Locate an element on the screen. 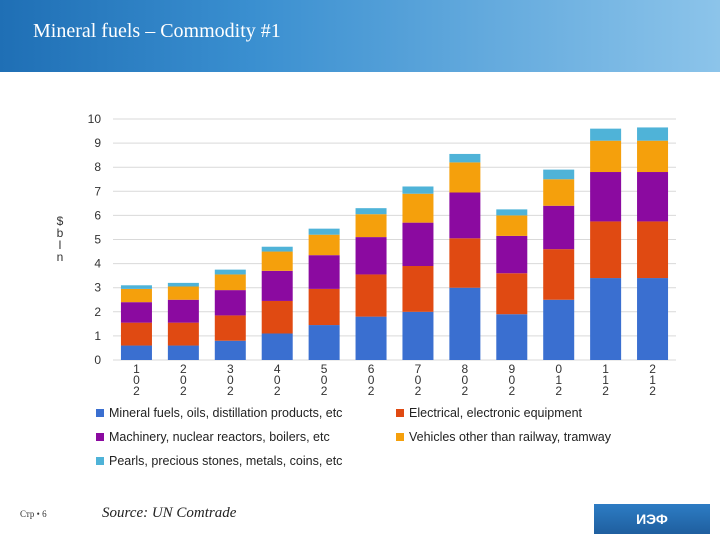 The width and height of the screenshot is (720, 540). page-number: Стр • 6 is located at coordinates (33, 514).